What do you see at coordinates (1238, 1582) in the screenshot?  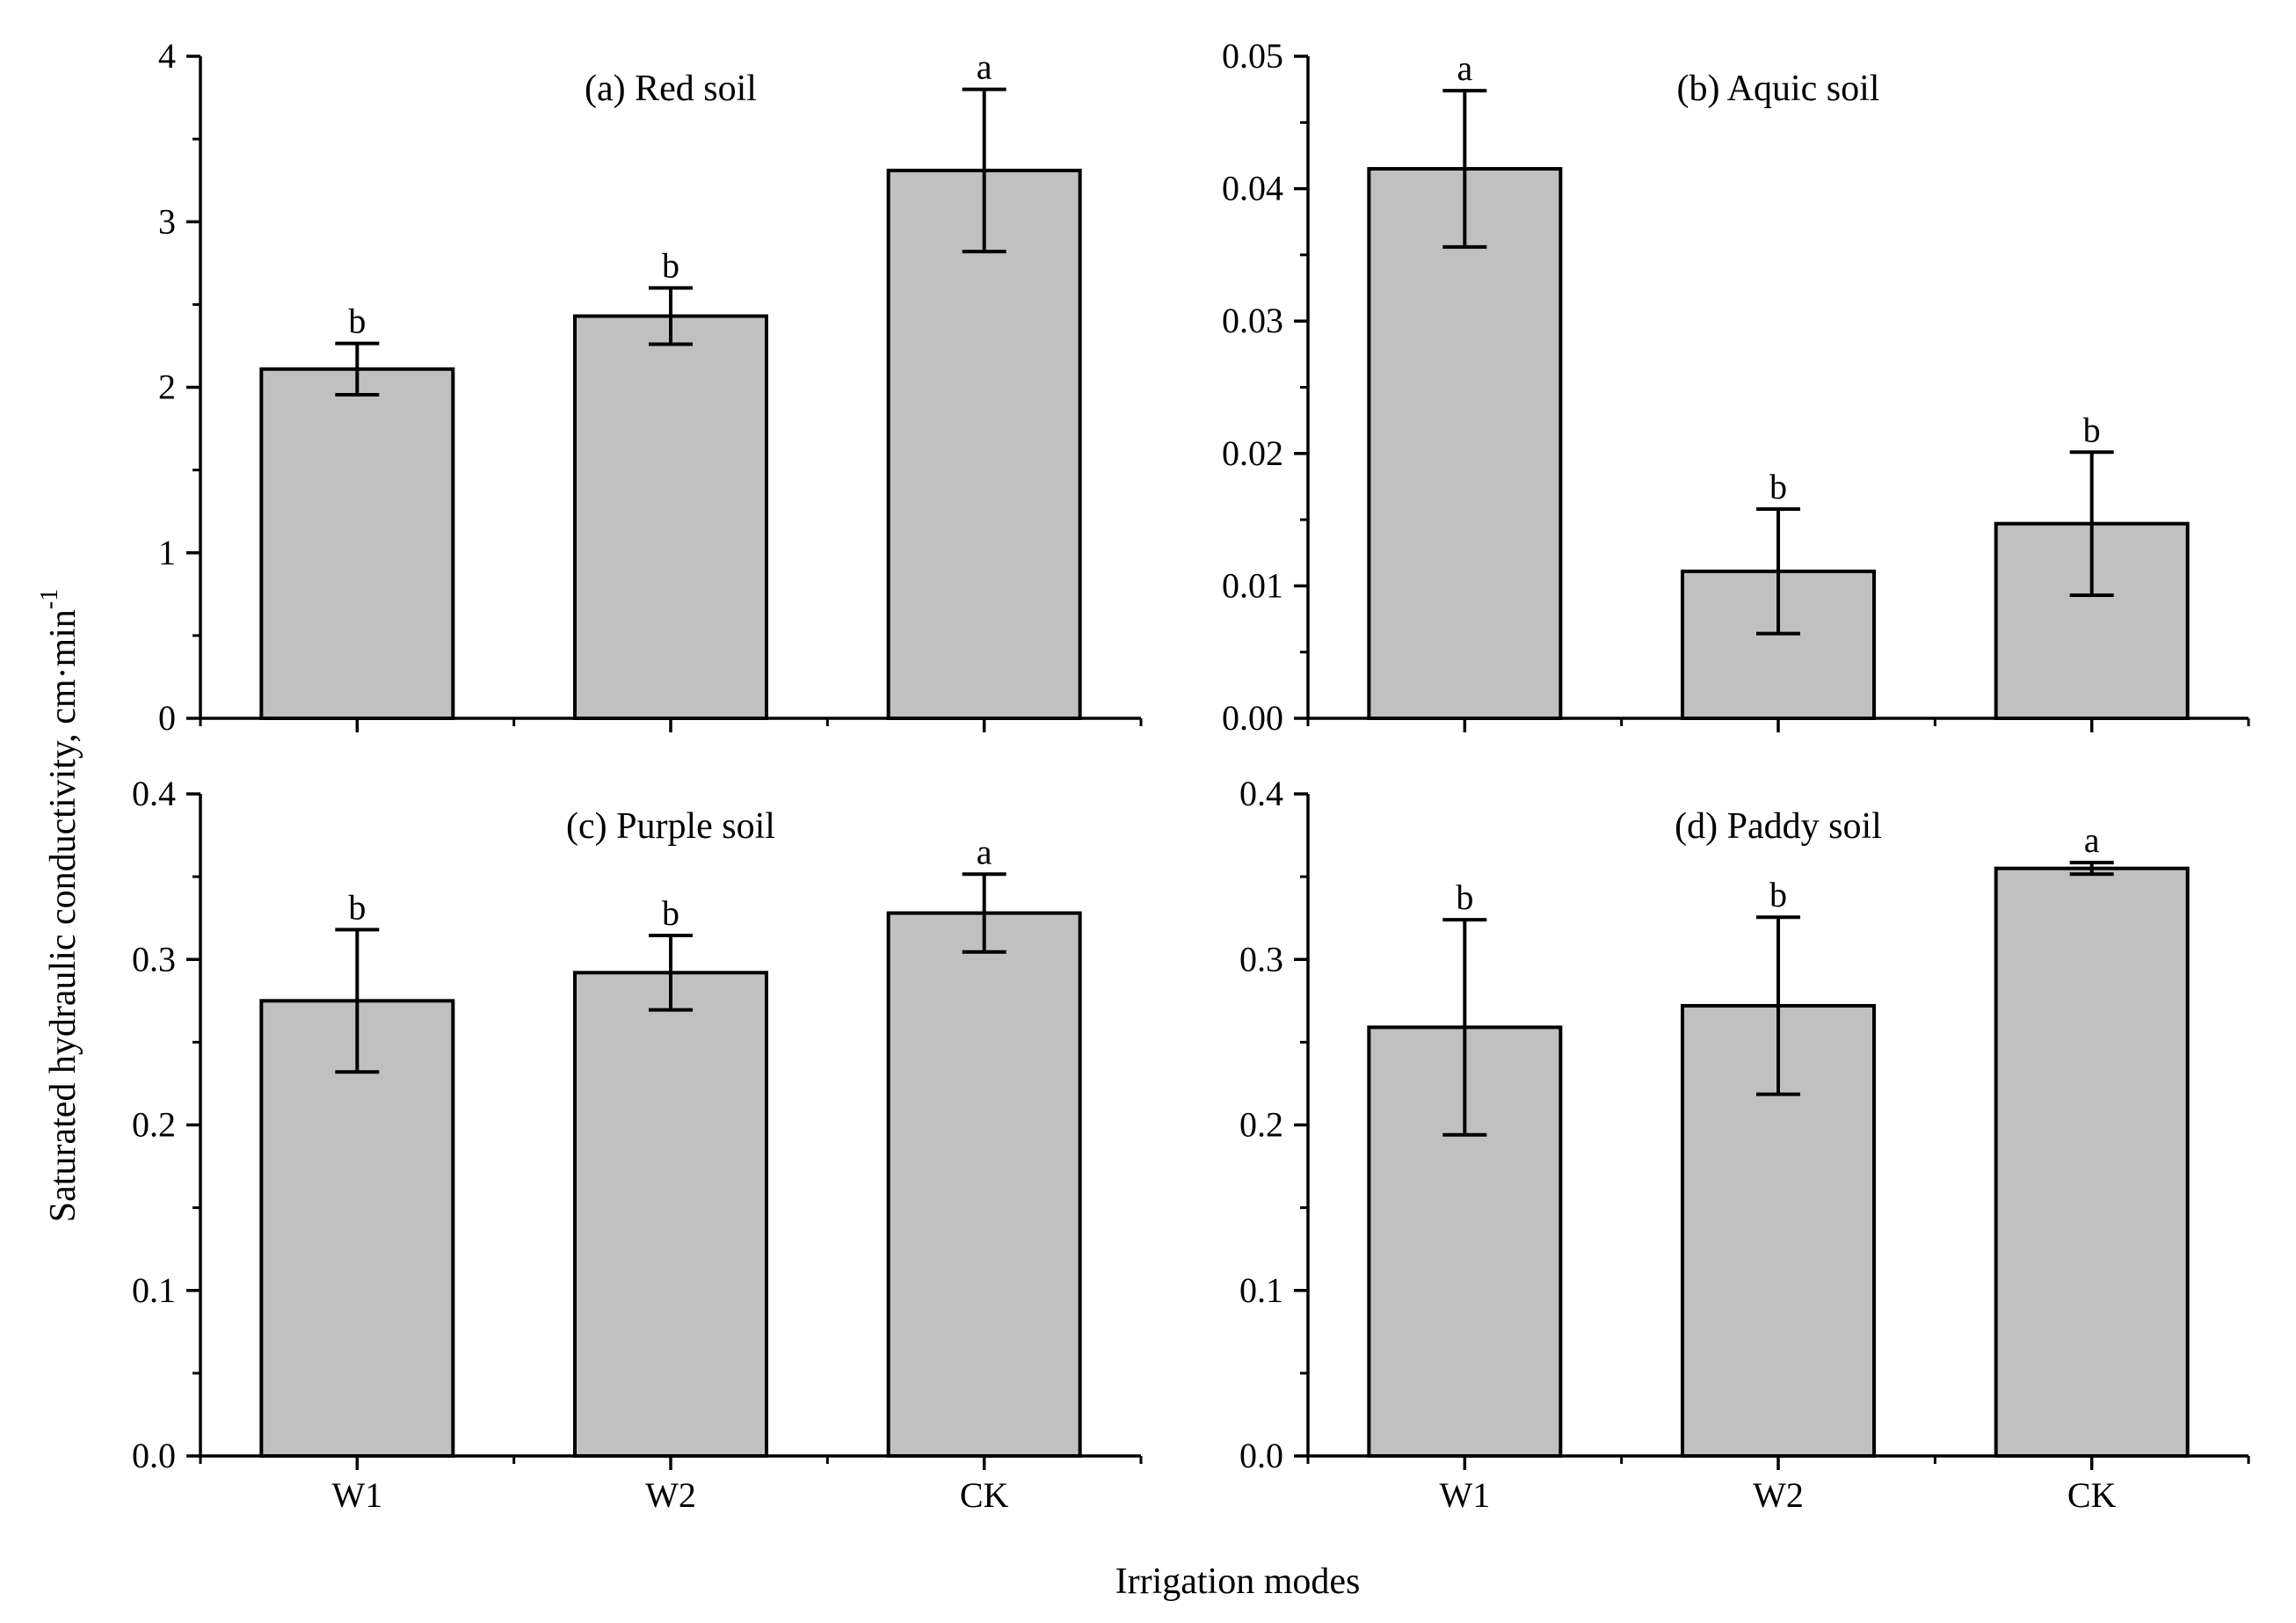 I see `x-axis-title: Irrigation modes` at bounding box center [1238, 1582].